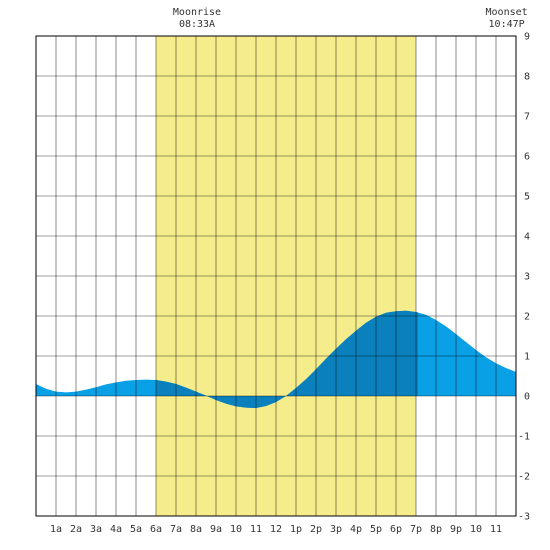 The height and width of the screenshot is (550, 550). I want to click on moonrise-label: Moonrise, so click(197, 12).